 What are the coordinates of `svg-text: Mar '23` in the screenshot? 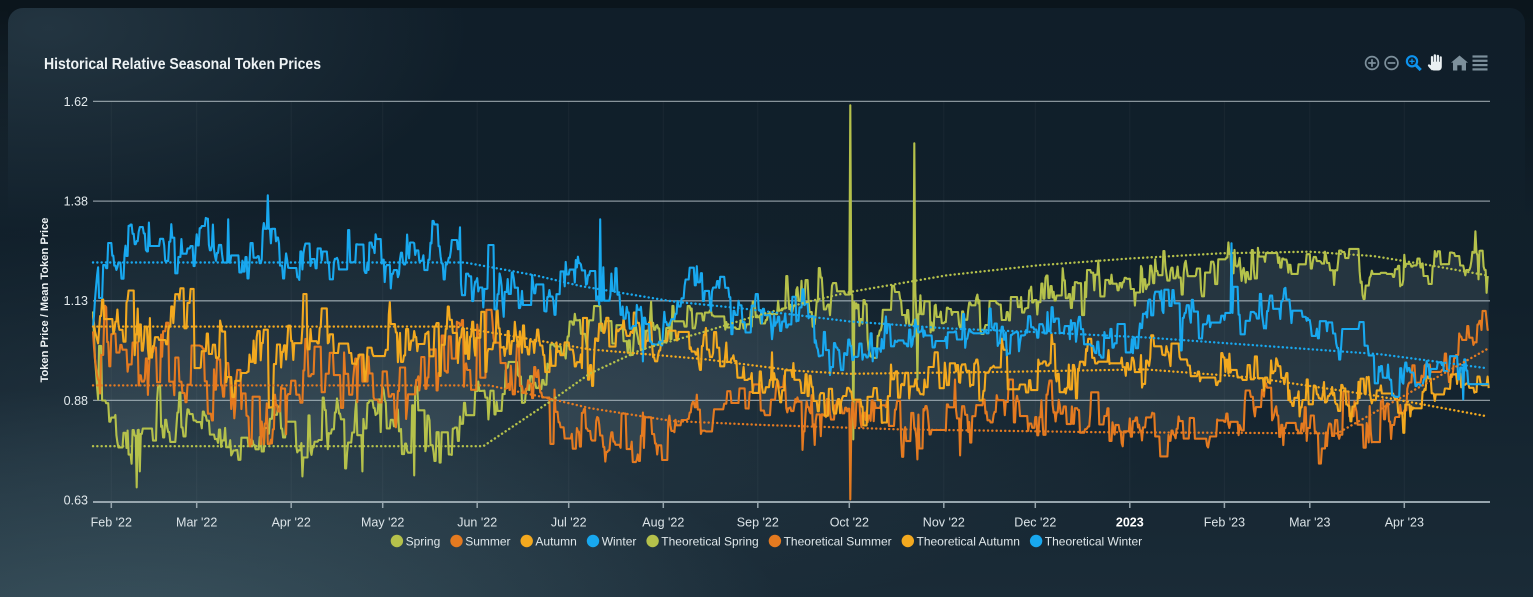 It's located at (1309, 523).